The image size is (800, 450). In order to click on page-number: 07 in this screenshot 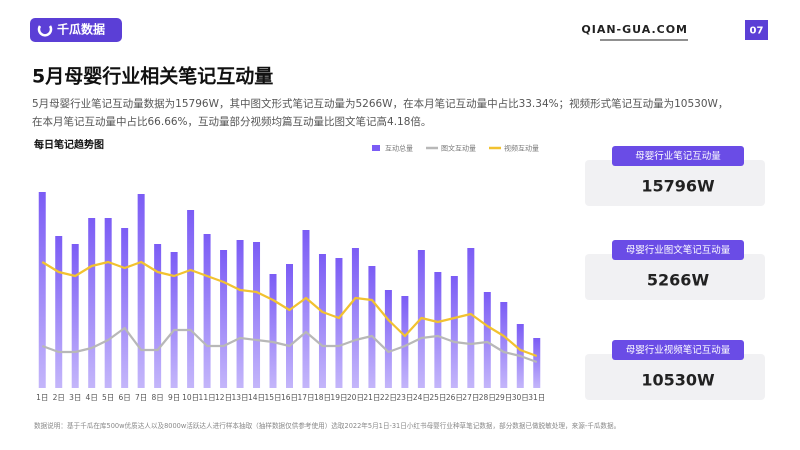, I will do `click(757, 31)`.